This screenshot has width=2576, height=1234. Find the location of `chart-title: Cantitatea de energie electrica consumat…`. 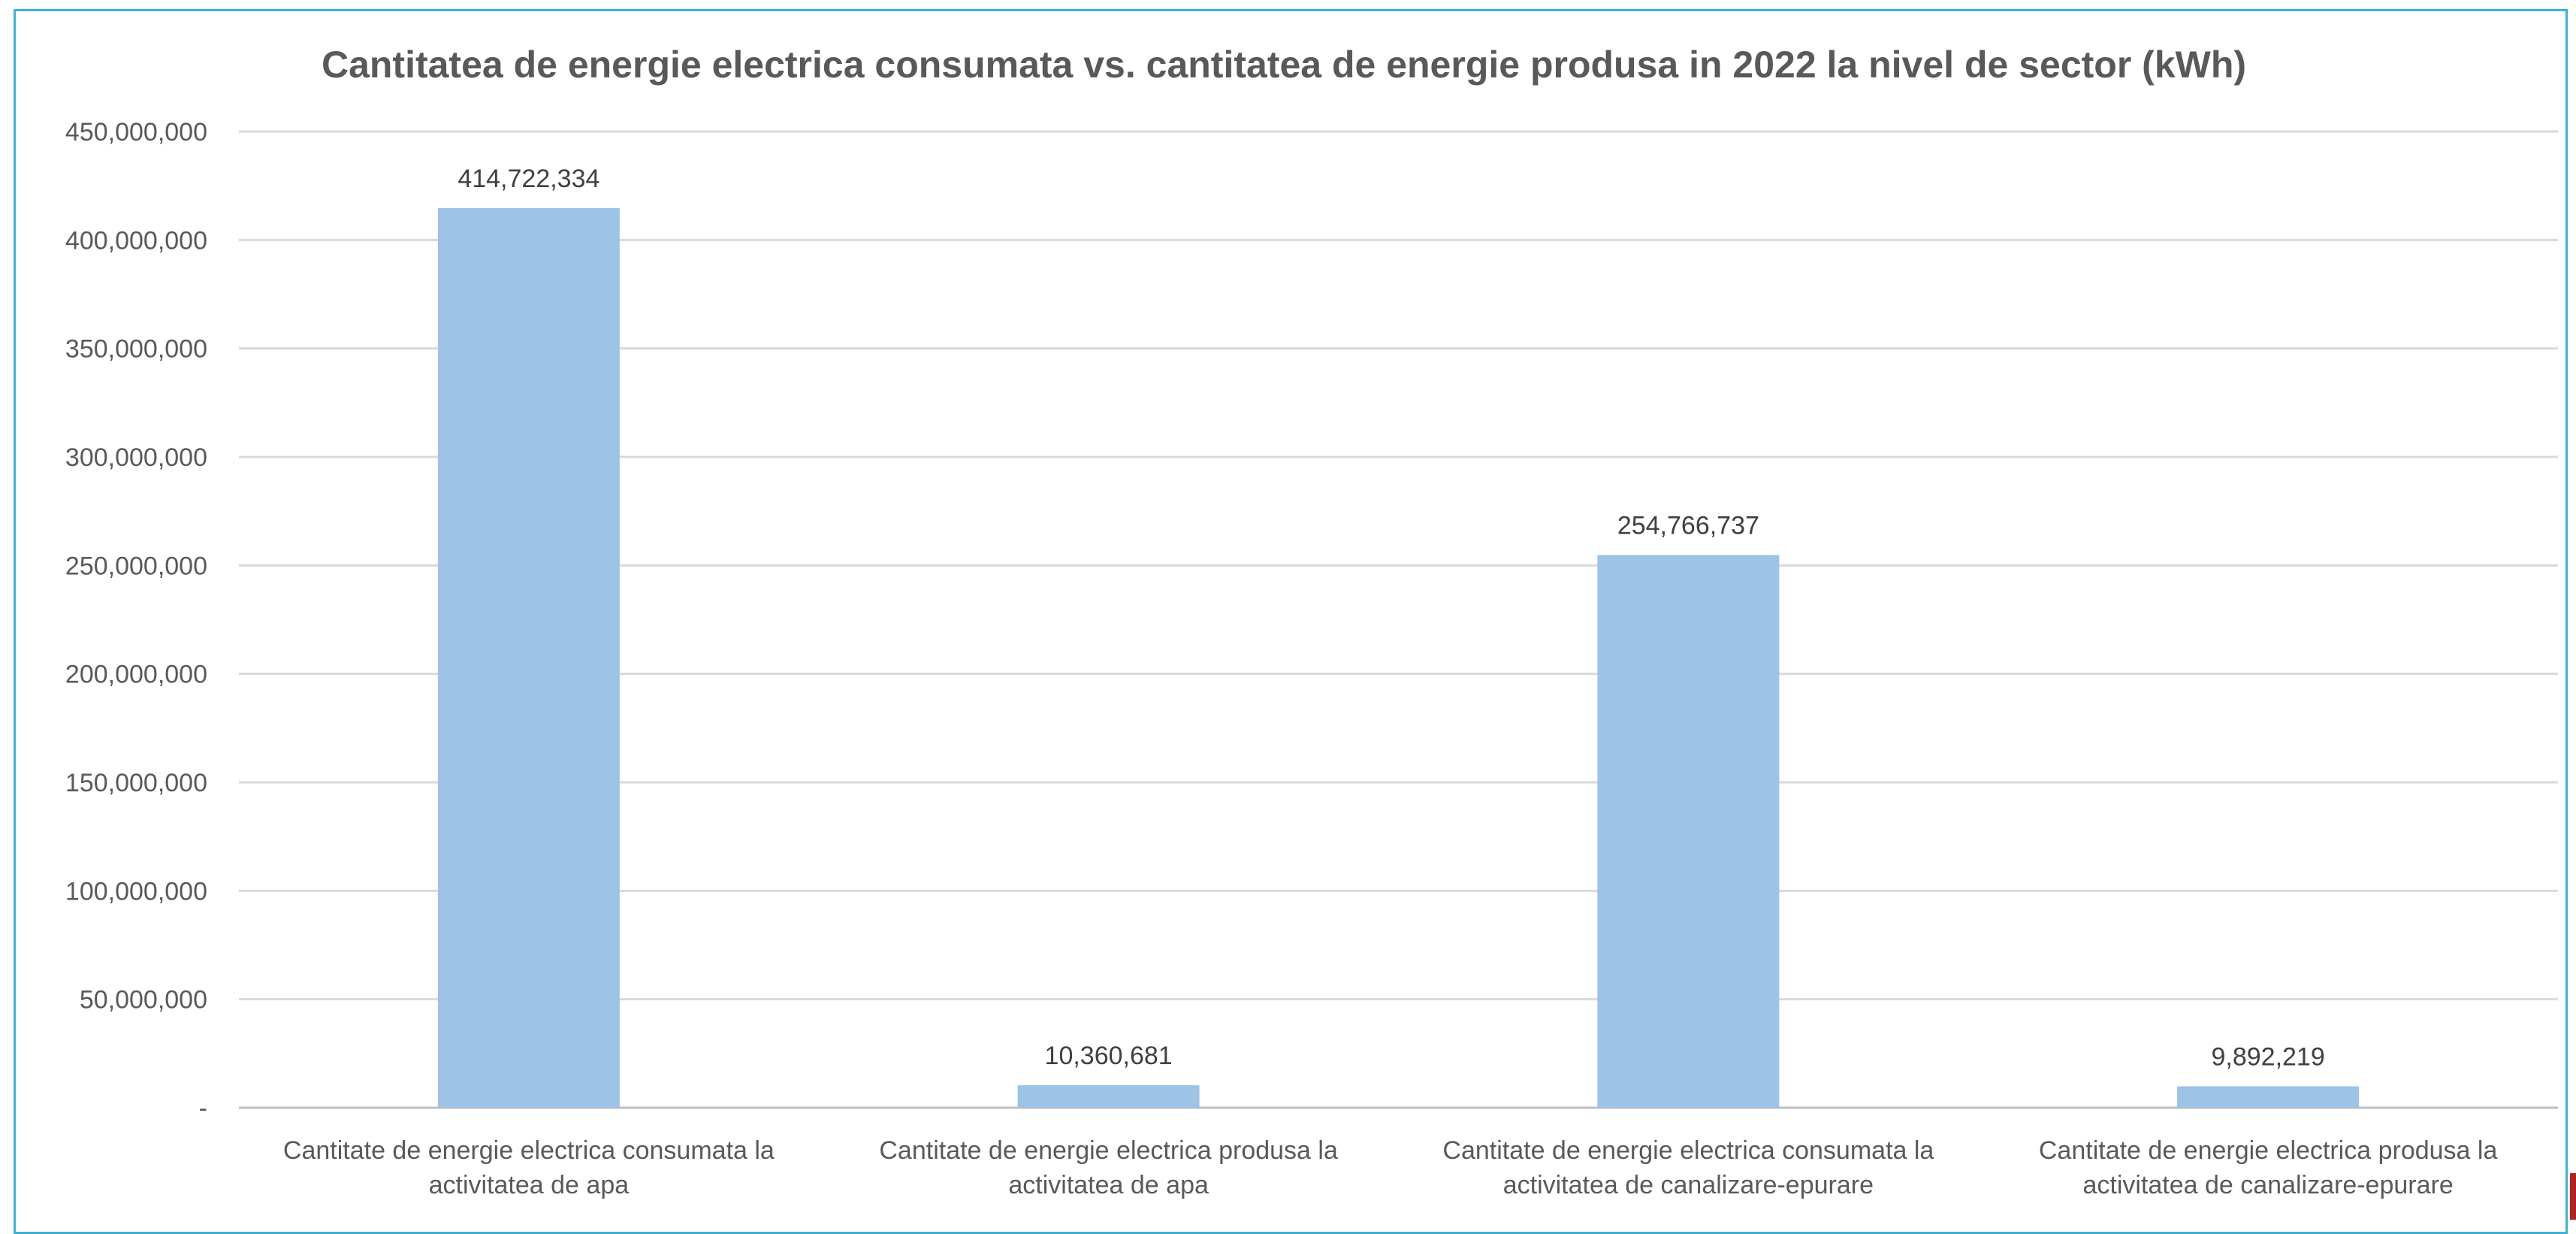

chart-title: Cantitatea de energie electrica consumat… is located at coordinates (1284, 65).